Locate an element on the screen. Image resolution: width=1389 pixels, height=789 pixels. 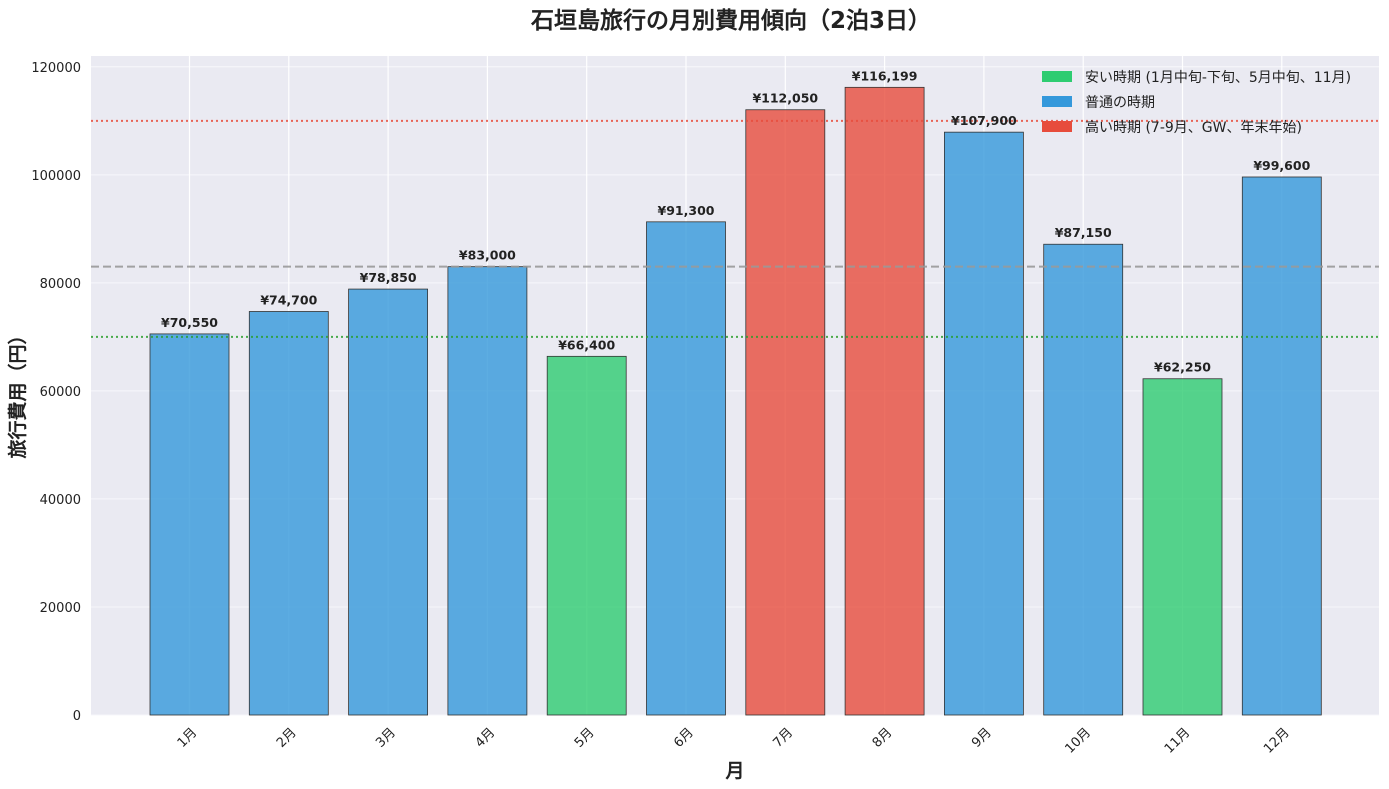
bar-4月 is located at coordinates (487, 491).